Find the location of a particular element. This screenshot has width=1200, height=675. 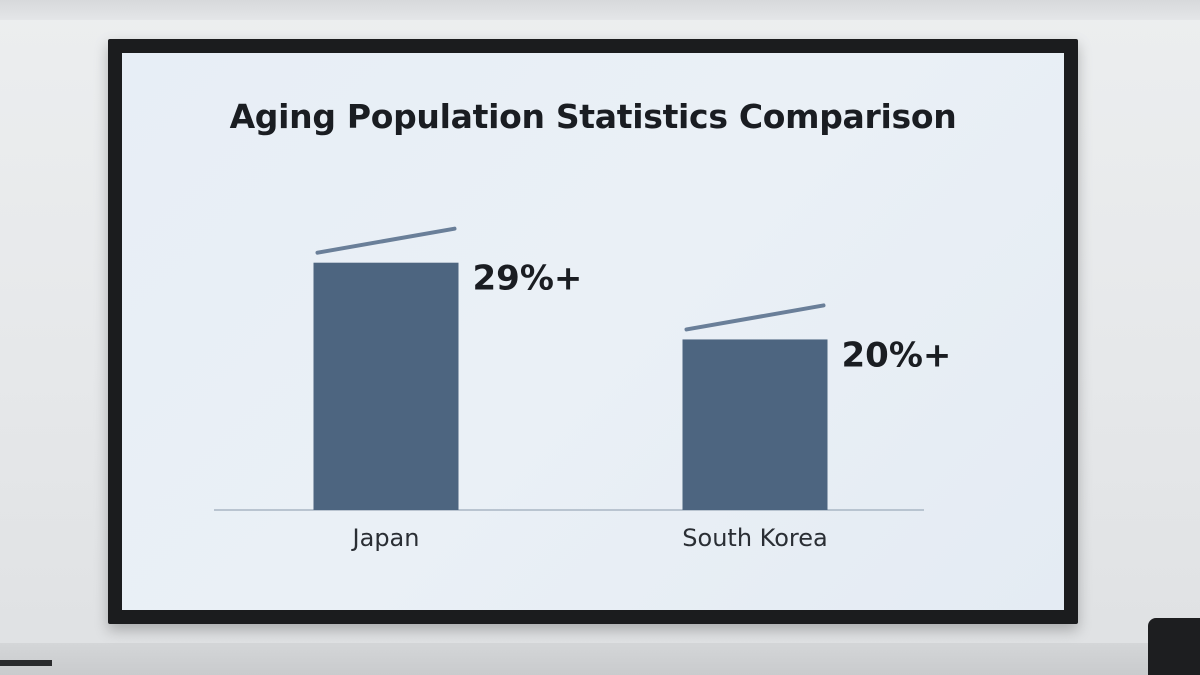

floor is located at coordinates (600, 659).